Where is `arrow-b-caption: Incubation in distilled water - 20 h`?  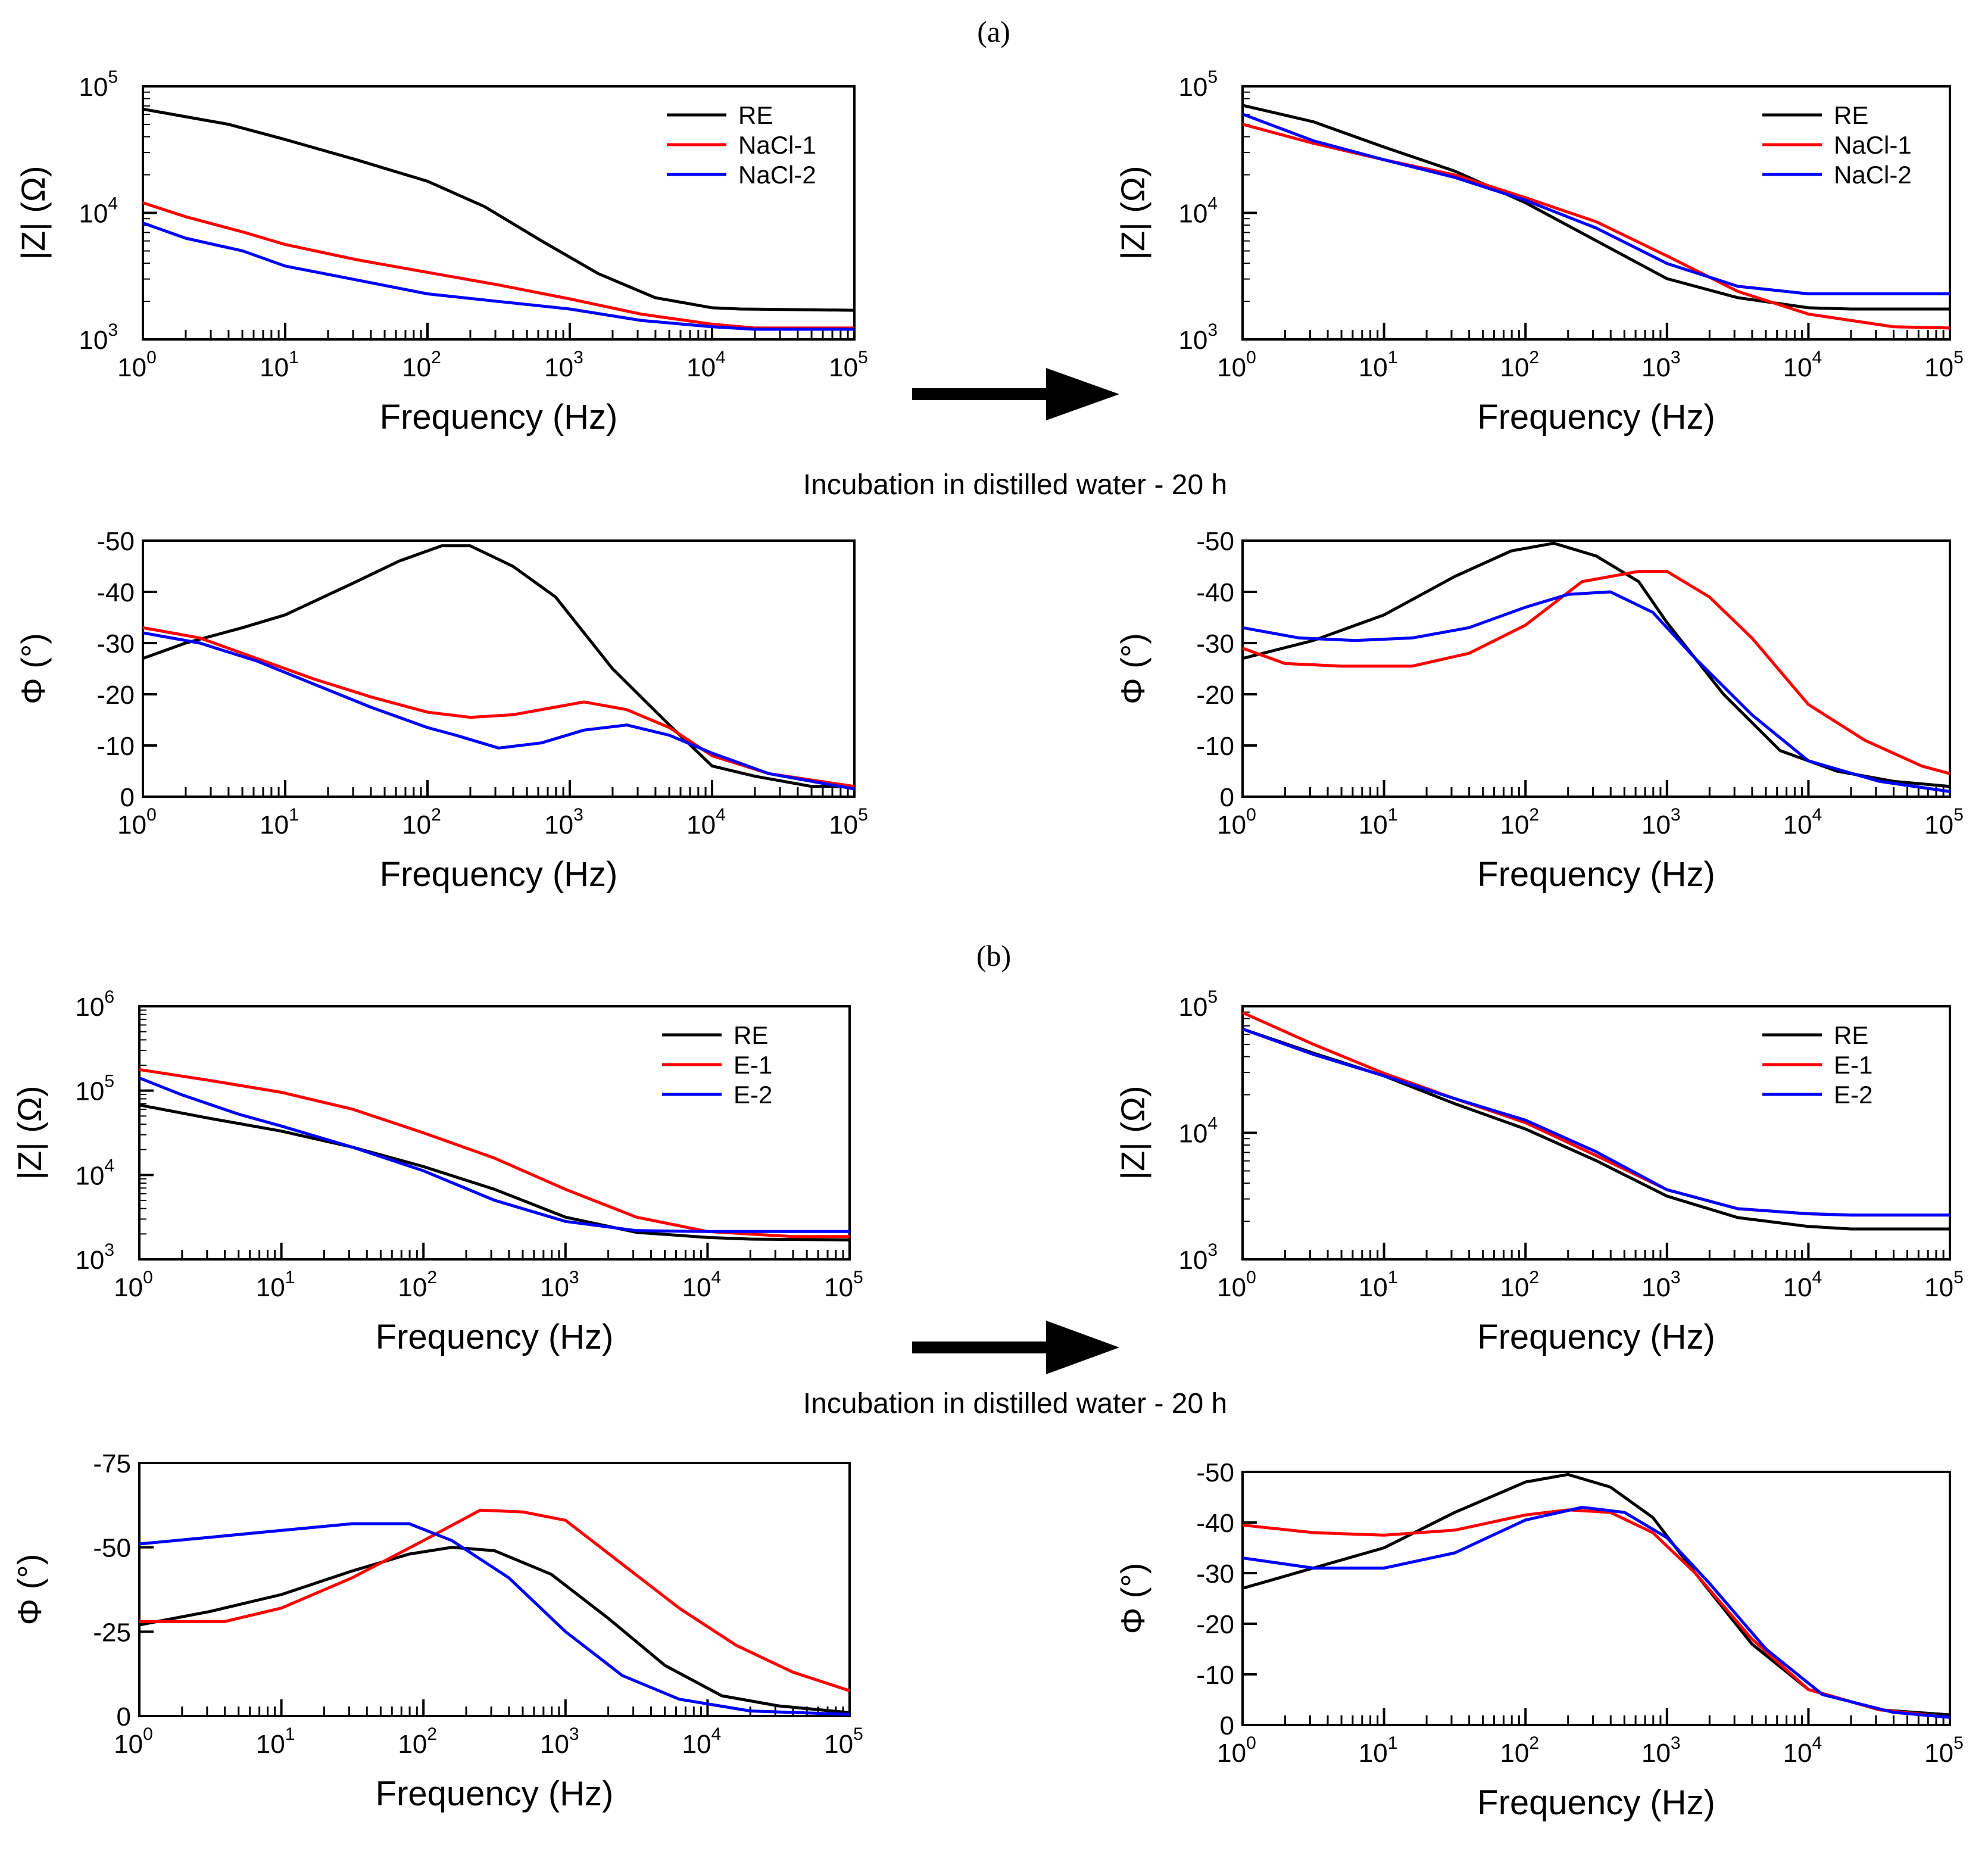
arrow-b-caption: Incubation in distilled water - 20 h is located at coordinates (1015, 1404).